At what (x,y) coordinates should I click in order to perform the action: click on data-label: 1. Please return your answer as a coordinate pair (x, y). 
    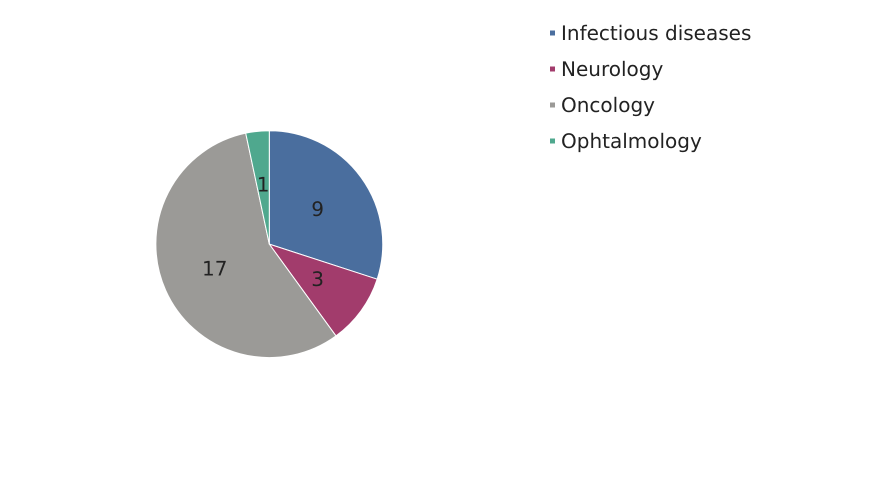
    Looking at the image, I should click on (263, 184).